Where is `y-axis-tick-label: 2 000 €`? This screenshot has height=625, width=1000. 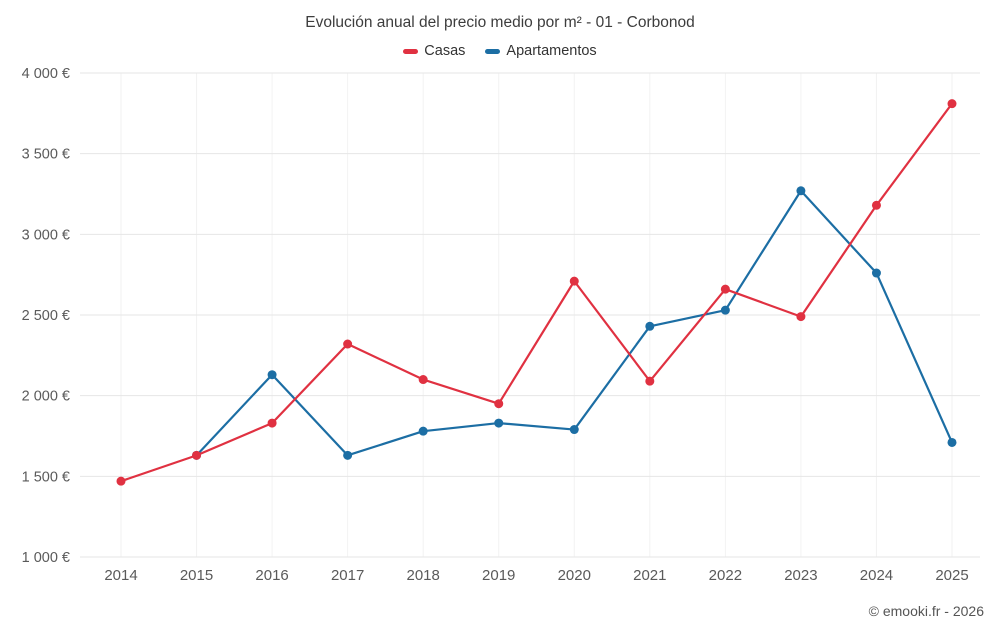 y-axis-tick-label: 2 000 € is located at coordinates (46, 397).